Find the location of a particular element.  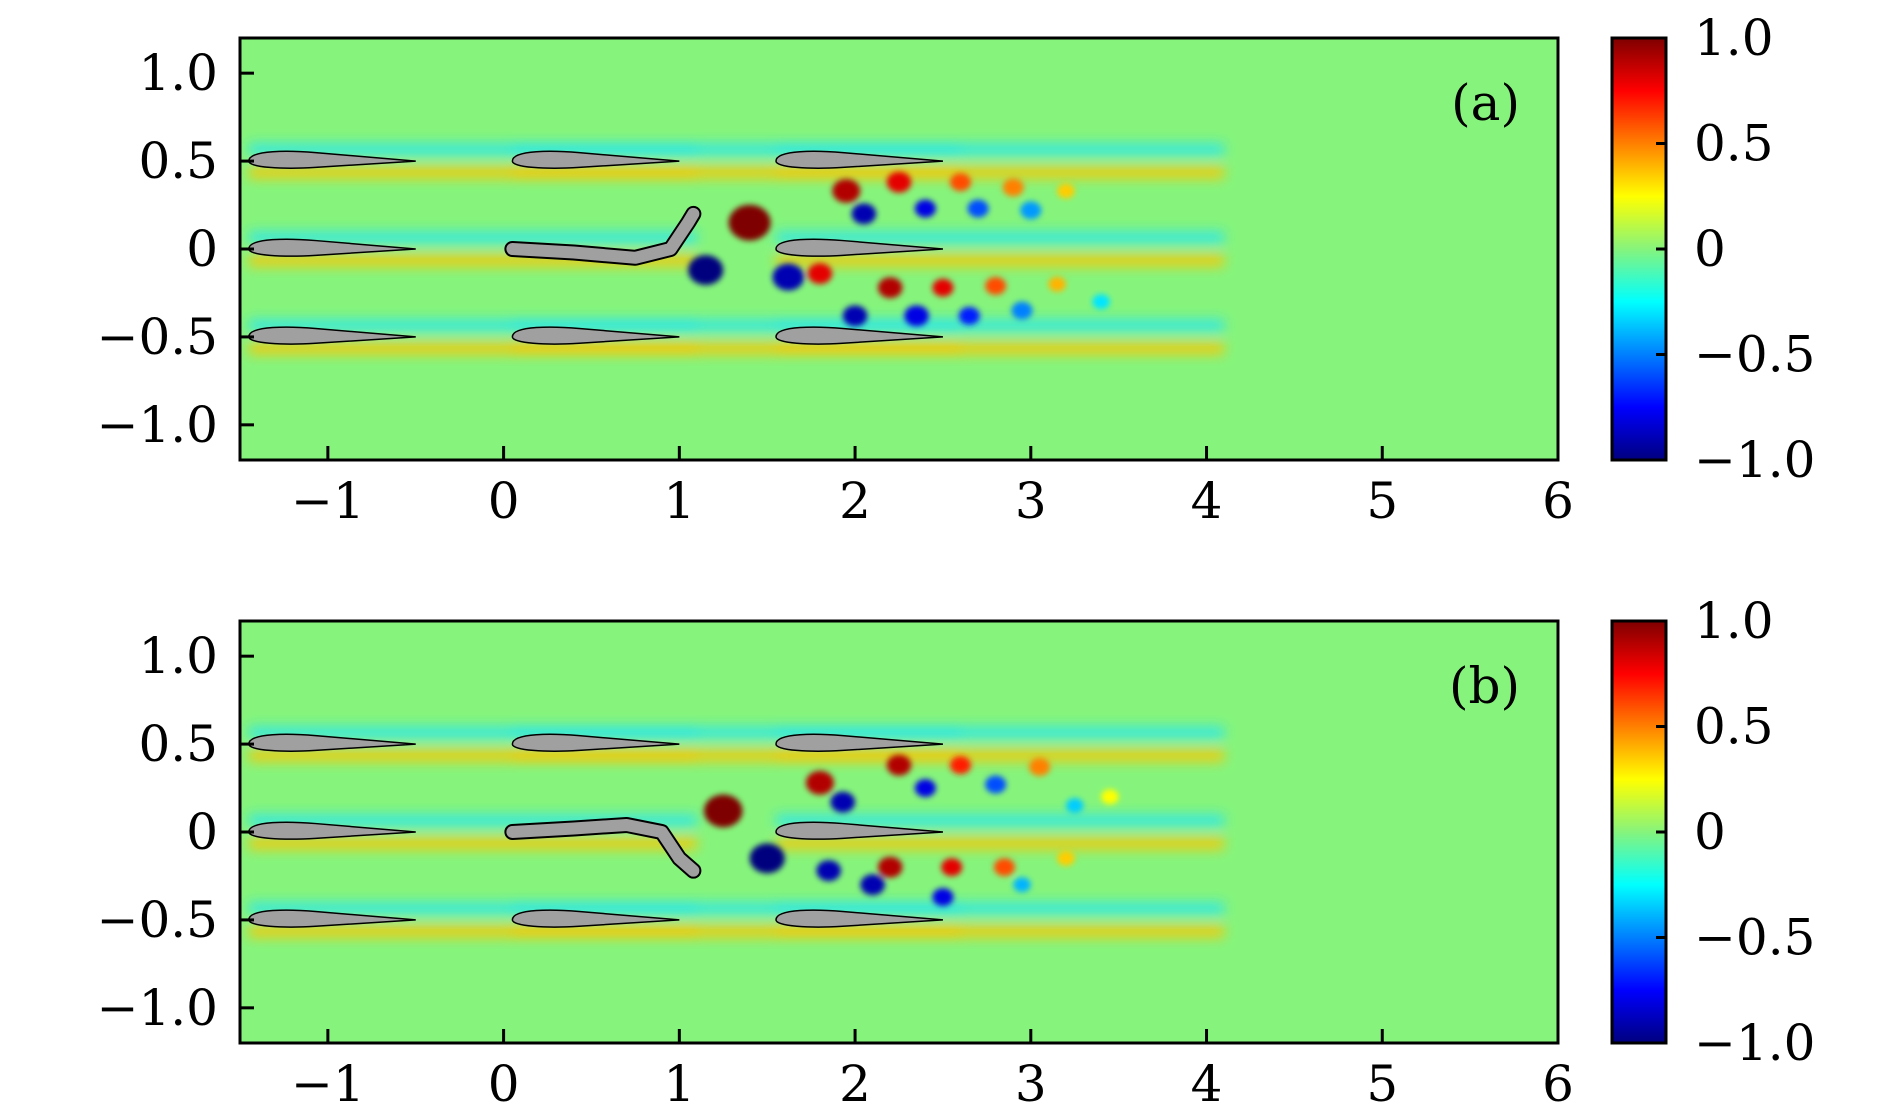

x-tick-label: 2 is located at coordinates (855, 501).